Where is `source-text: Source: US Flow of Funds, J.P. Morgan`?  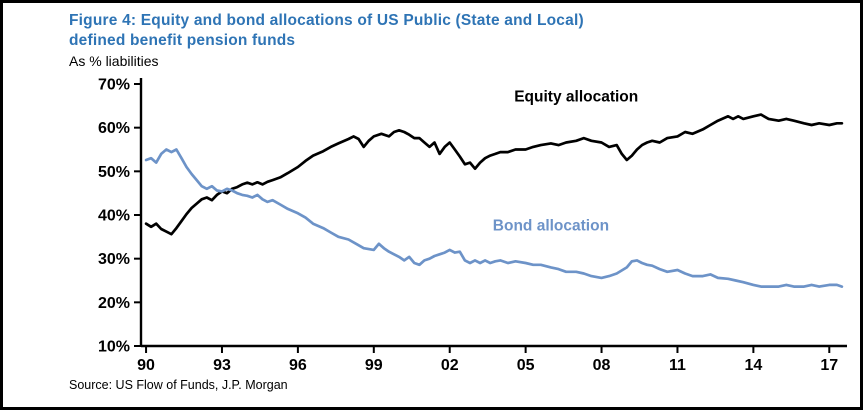 source-text: Source: US Flow of Funds, J.P. Morgan is located at coordinates (178, 385).